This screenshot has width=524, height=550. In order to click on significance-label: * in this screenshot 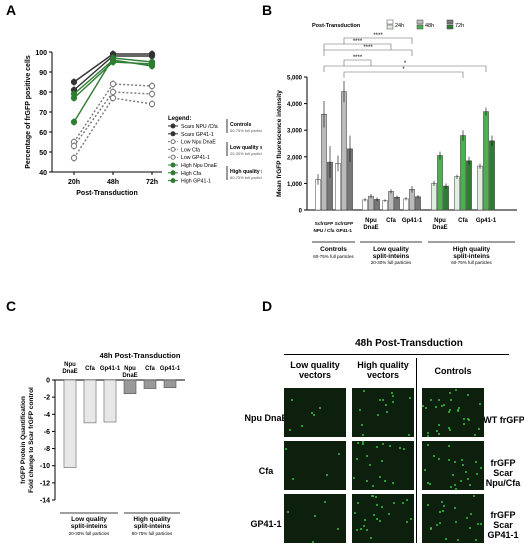, I will do `click(405, 64)`.